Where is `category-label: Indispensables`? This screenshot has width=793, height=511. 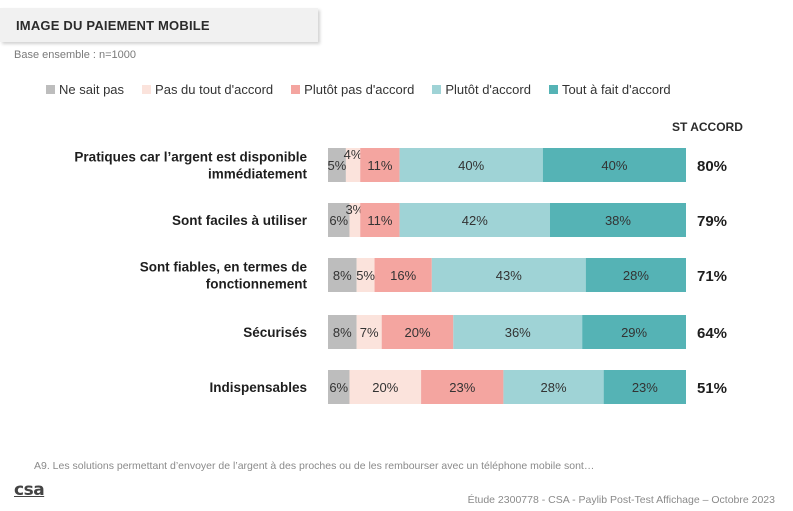 category-label: Indispensables is located at coordinates (258, 387).